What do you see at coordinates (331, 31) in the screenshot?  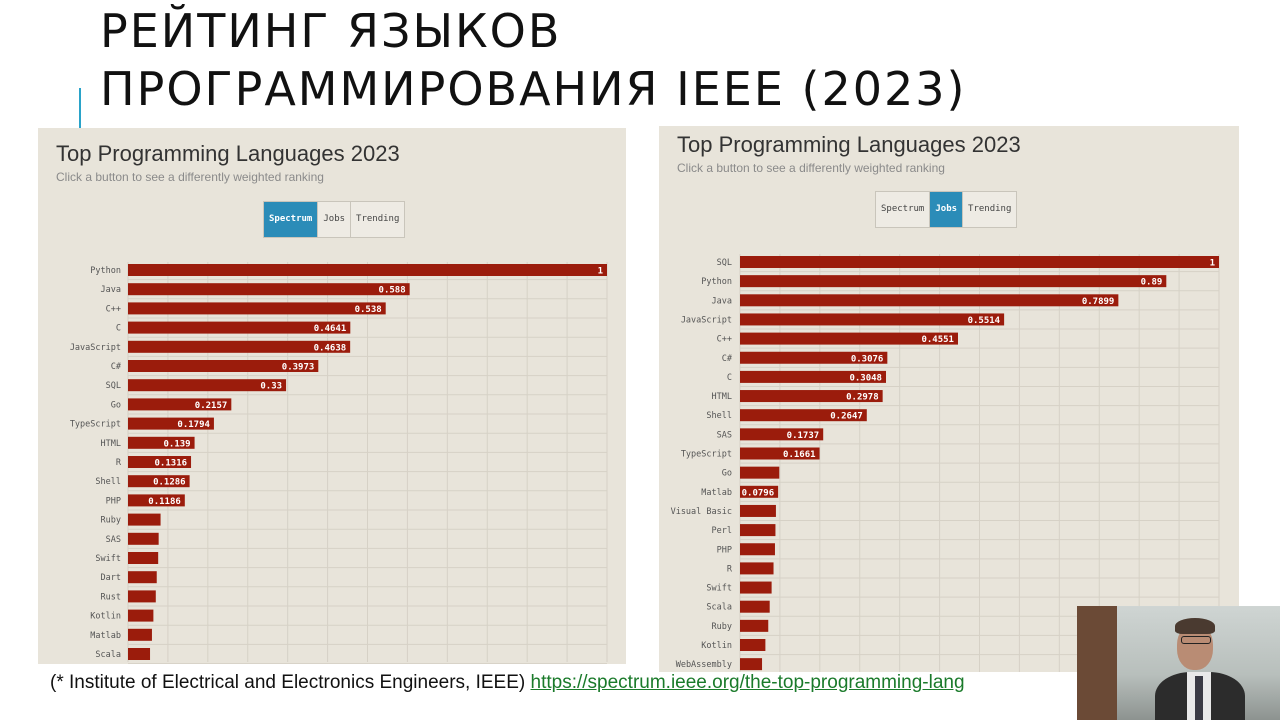 I see `slide-title-line1: РЕЙТИНГ ЯЗЫКОВ` at bounding box center [331, 31].